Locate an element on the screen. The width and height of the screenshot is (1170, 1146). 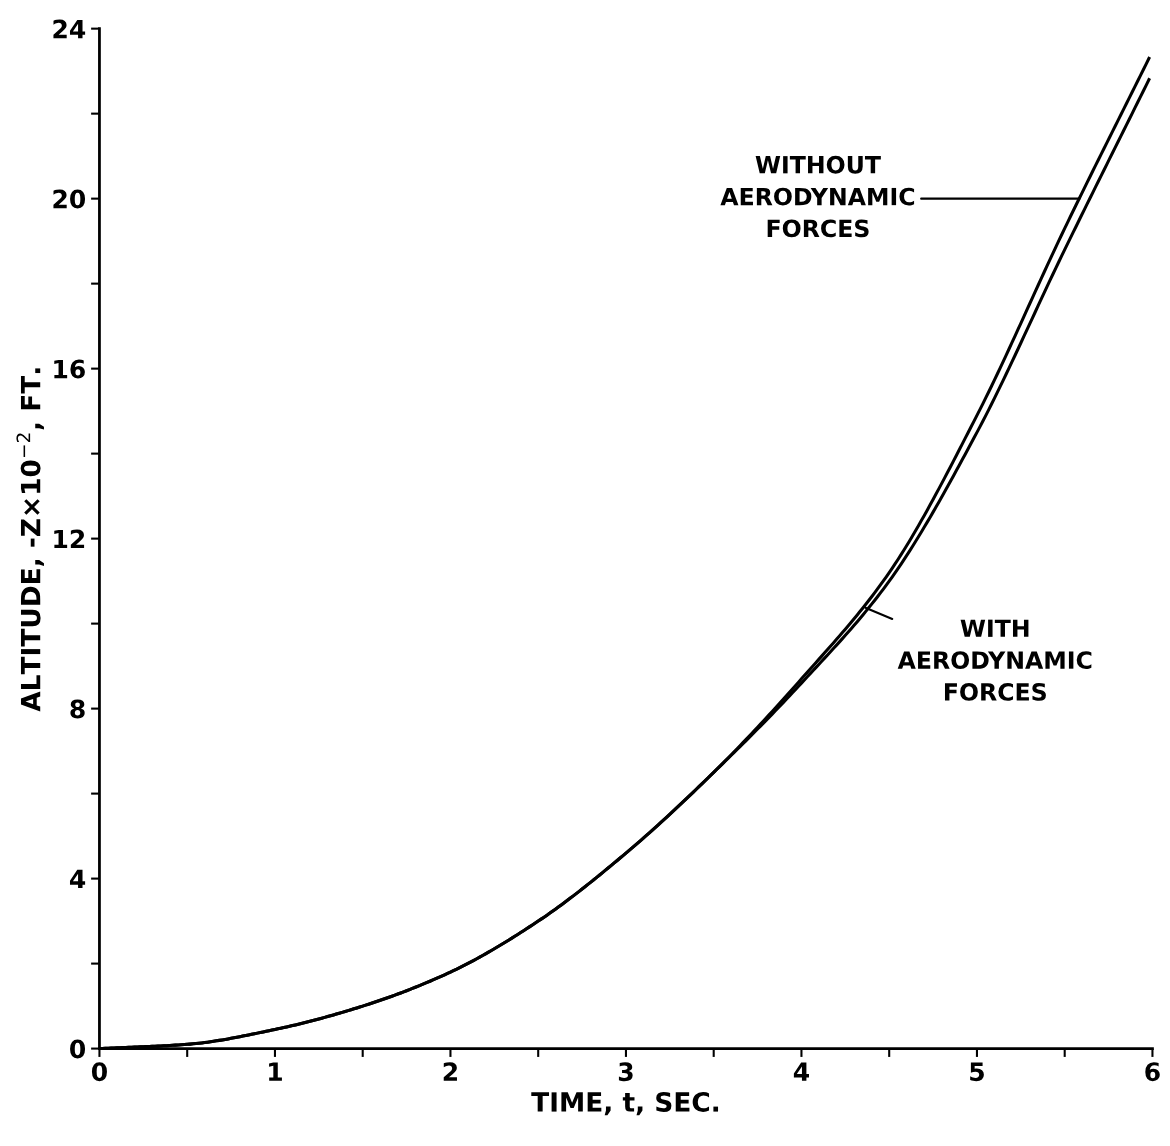
x-tick-label: 0 is located at coordinates (99, 1072).